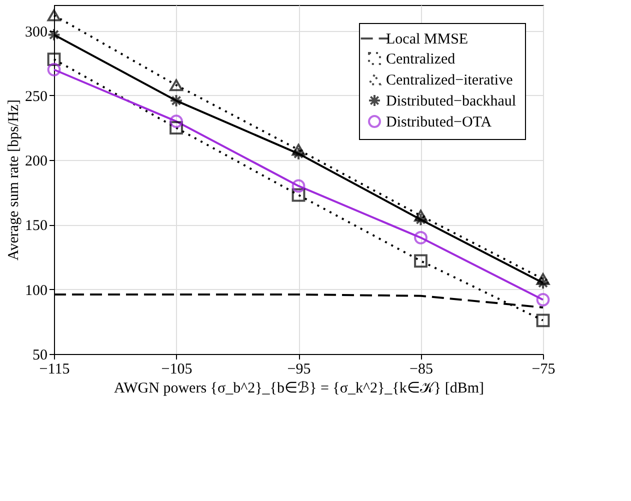  What do you see at coordinates (36, 32) in the screenshot?
I see `y-tick-label: 300` at bounding box center [36, 32].